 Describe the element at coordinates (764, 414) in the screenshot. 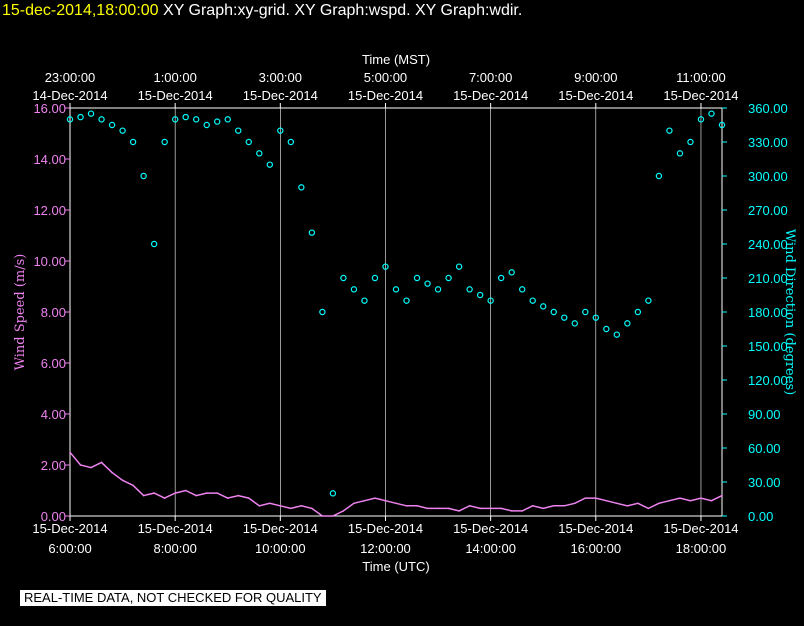

I see `right-tick-label: 90.00` at that location.